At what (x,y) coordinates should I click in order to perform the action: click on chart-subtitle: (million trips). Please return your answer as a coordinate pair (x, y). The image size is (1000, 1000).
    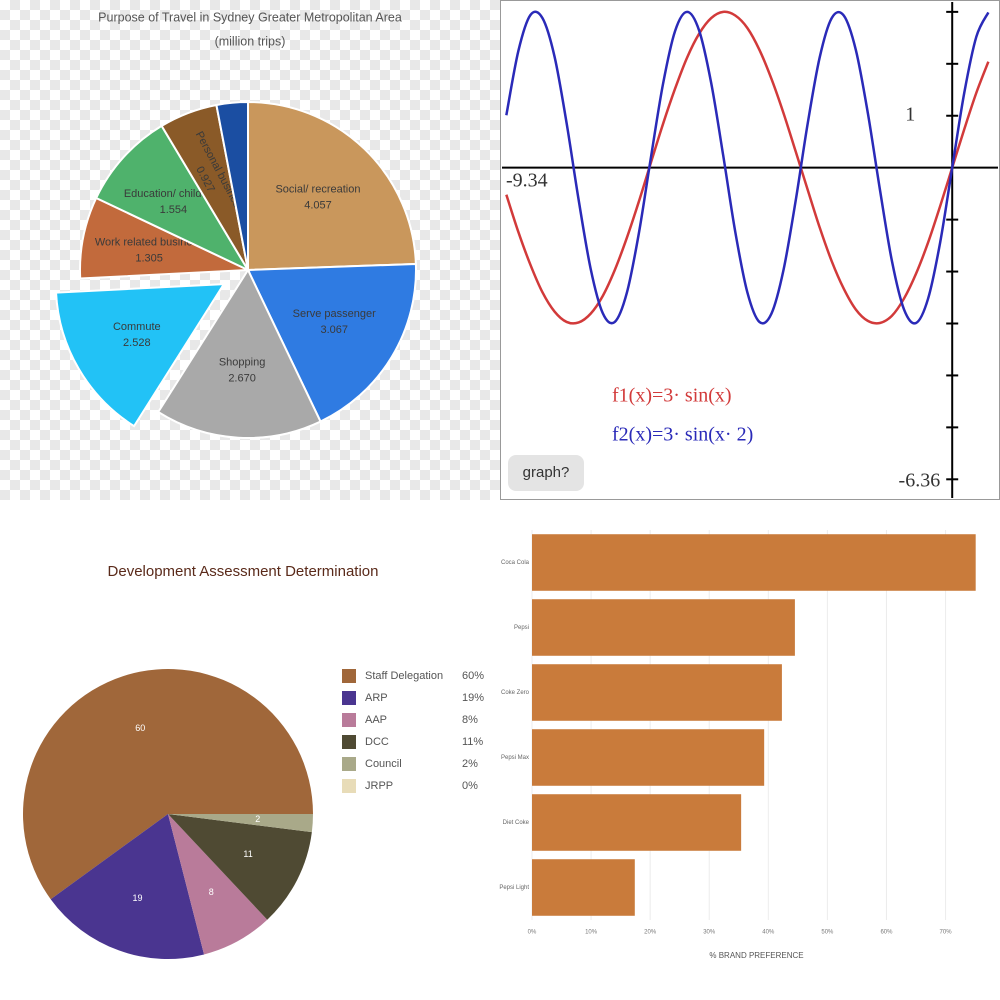
    Looking at the image, I should click on (250, 41).